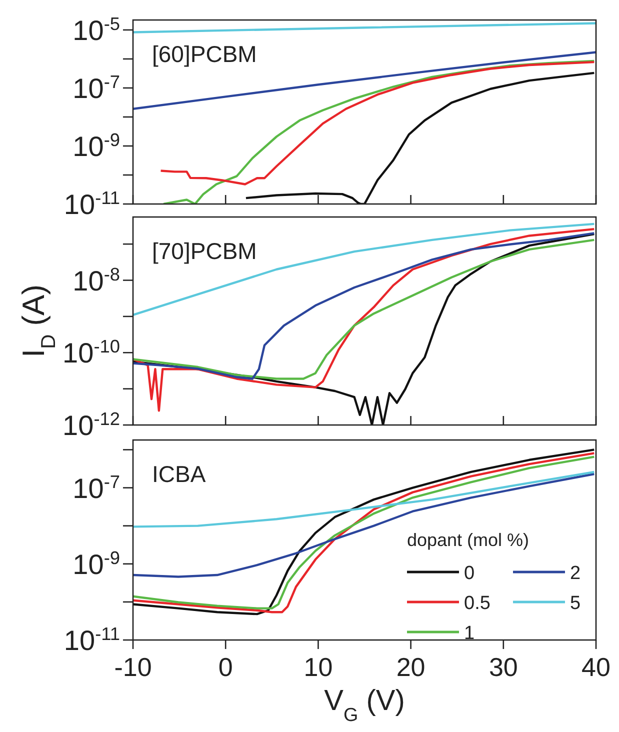 The image size is (619, 732). What do you see at coordinates (96, 30) in the screenshot?
I see `y-tick-label: 10$^{-5}$` at bounding box center [96, 30].